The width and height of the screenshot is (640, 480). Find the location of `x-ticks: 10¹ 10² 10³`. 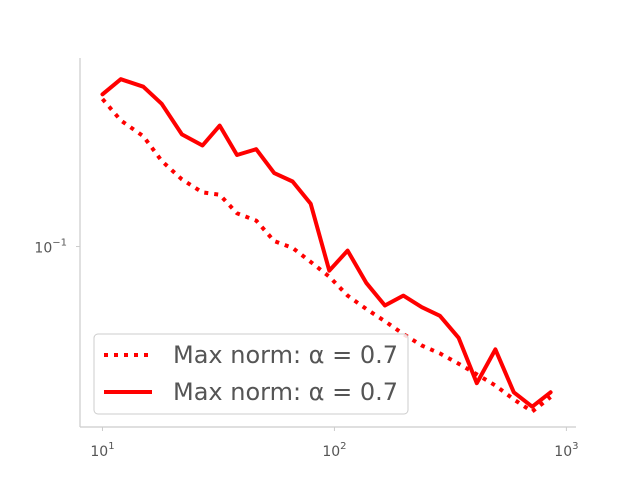

x-ticks: 10¹ 10² 10³ is located at coordinates (334, 443).